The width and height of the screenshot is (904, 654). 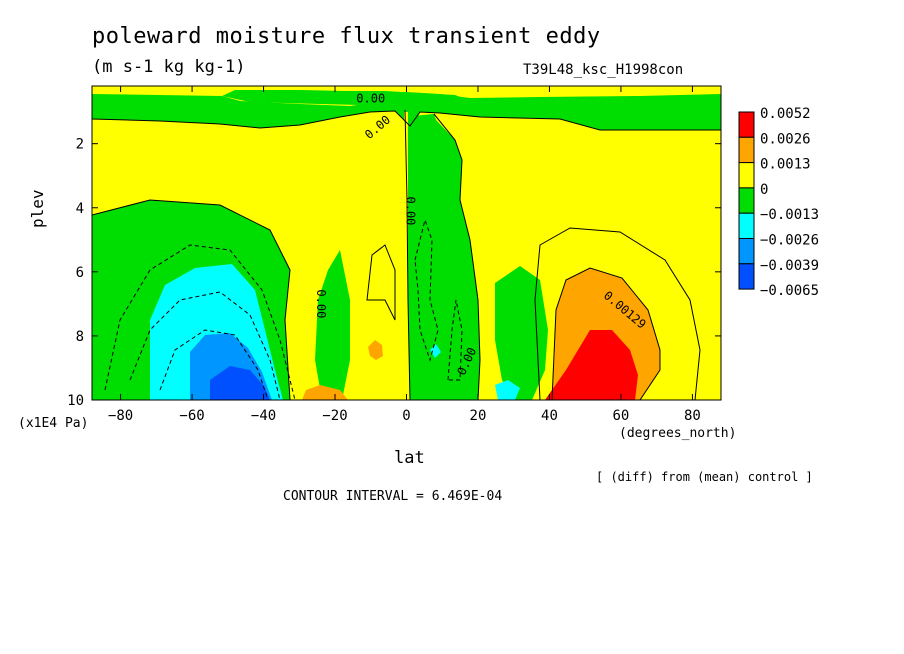 I want to click on contour-label-2: 0.00, so click(x=411, y=211).